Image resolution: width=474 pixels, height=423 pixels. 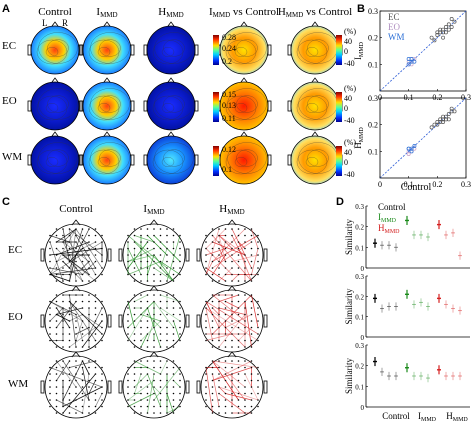 What do you see at coordinates (437, 97) in the screenshot?
I see `x-tick-label: 0.2` at bounding box center [437, 97].